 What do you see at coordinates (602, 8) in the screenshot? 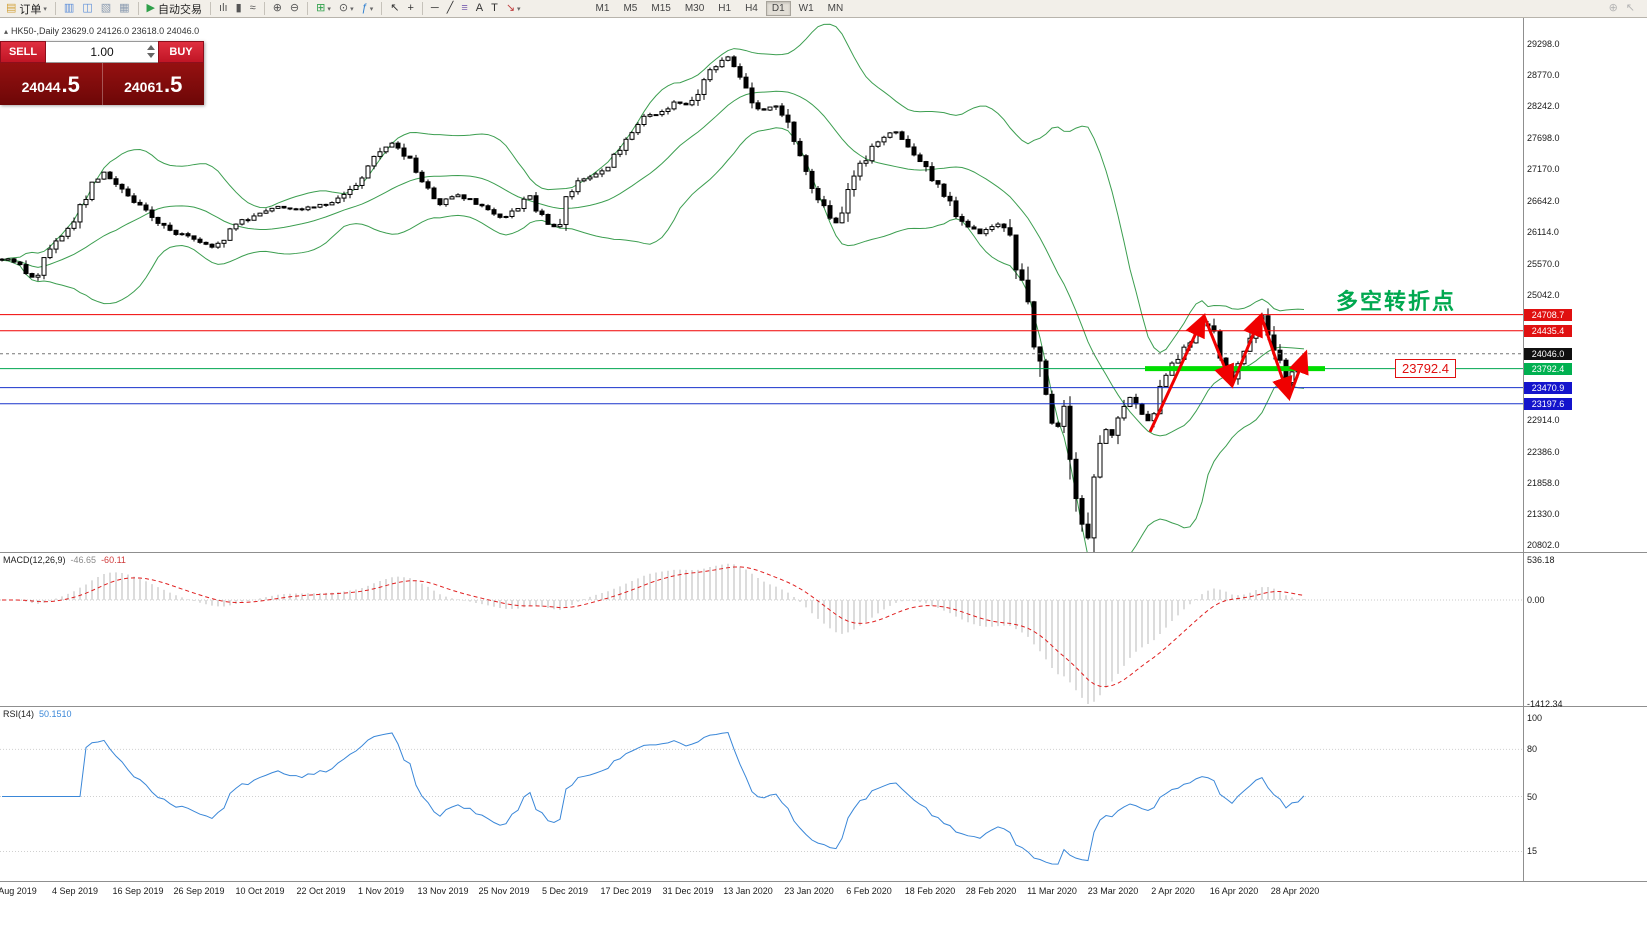
I see `timeframe-M1: M1` at bounding box center [602, 8].